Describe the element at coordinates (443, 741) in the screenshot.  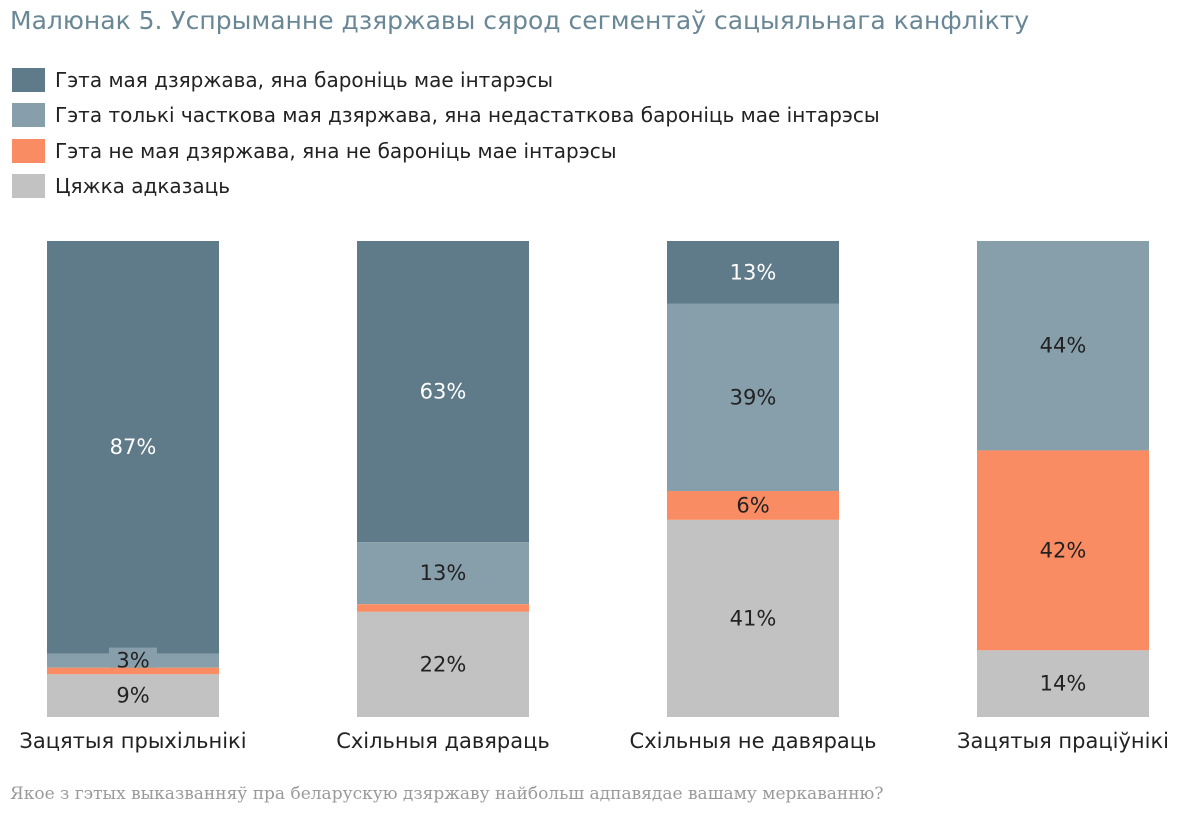
I see `category-label: Схільныя давяраць` at that location.